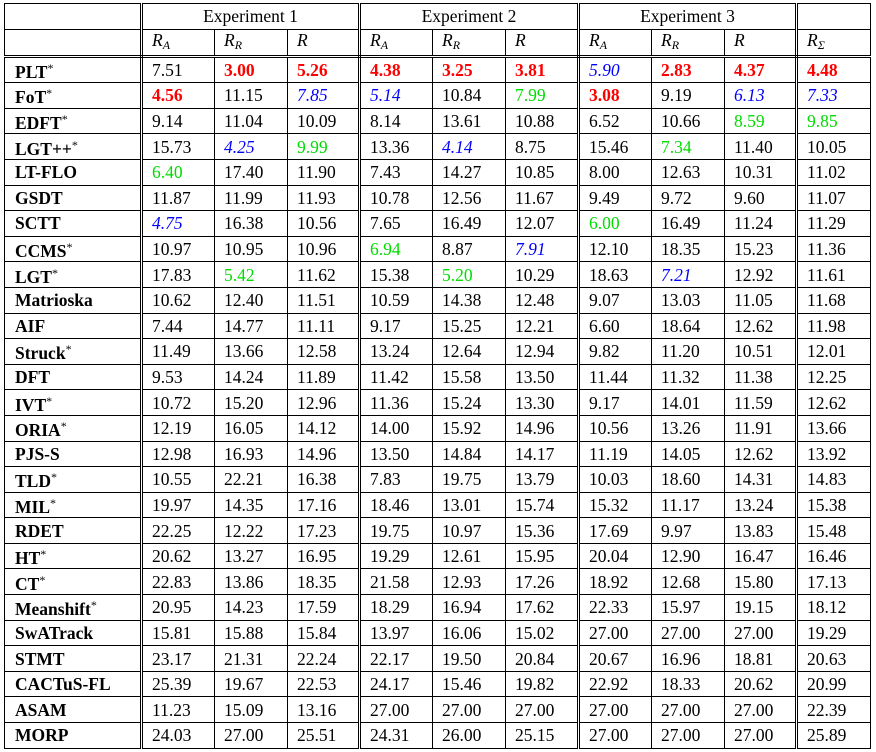  What do you see at coordinates (73, 735) in the screenshot?
I see `tracker-name-cell: MORP` at bounding box center [73, 735].